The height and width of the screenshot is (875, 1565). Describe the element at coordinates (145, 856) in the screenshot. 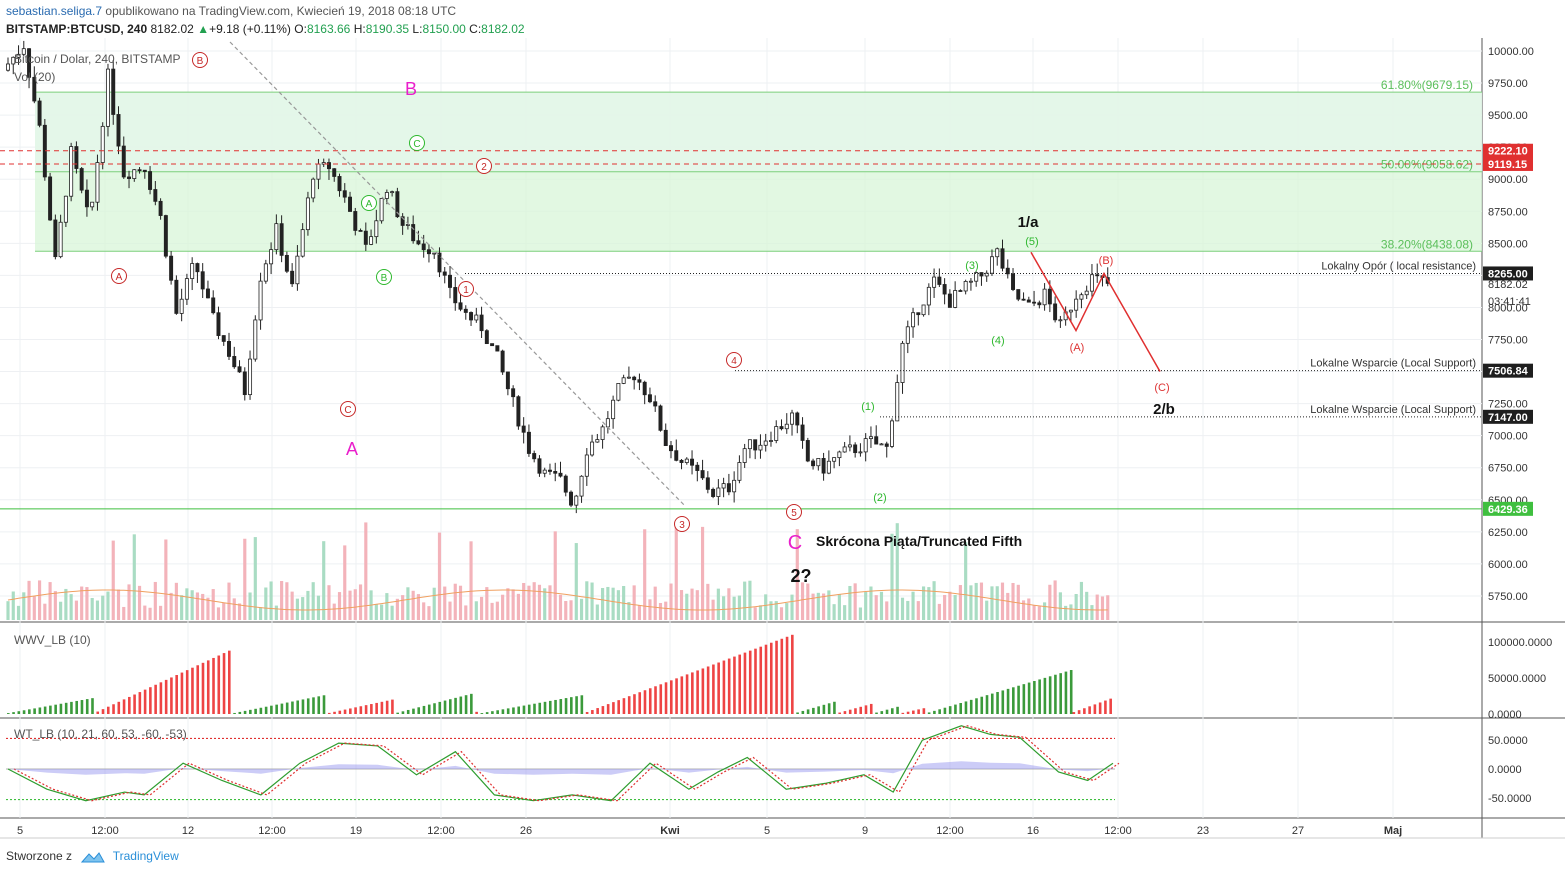

I see `tradingview-link: TradingView` at that location.